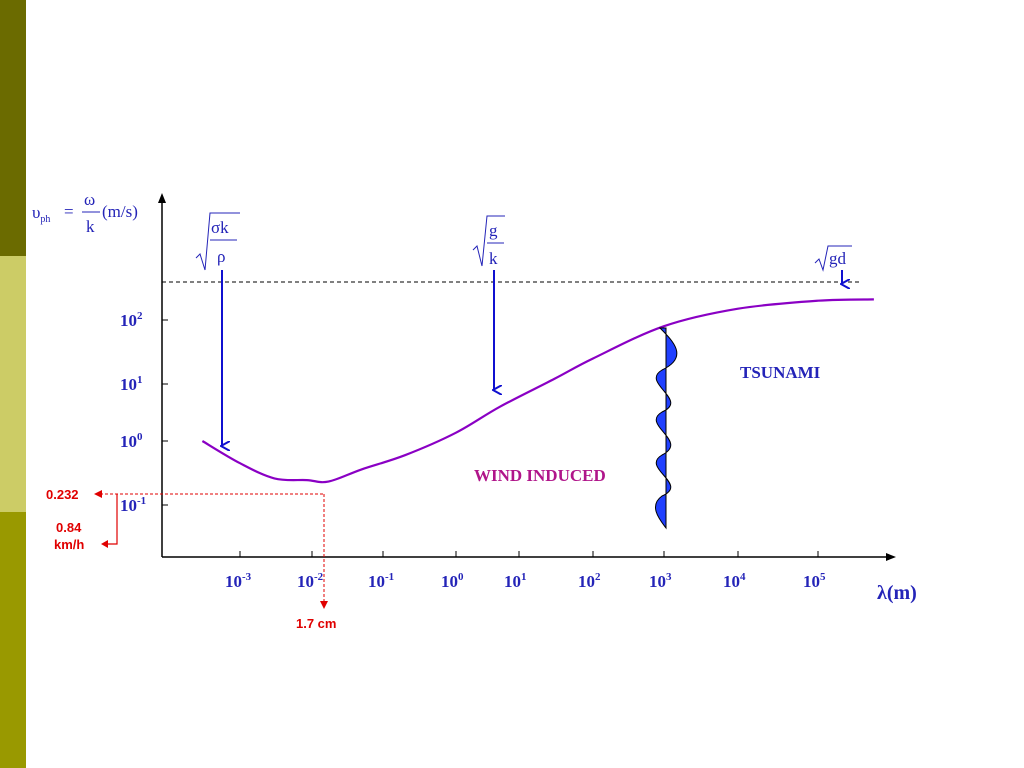 The height and width of the screenshot is (768, 1024). I want to click on x-tick-labels: 10⁻³ 10⁻² 10⁻¹ 10⁰ 10¹ 10² 10³ 10⁴ 10⁵, so click(525, 581).